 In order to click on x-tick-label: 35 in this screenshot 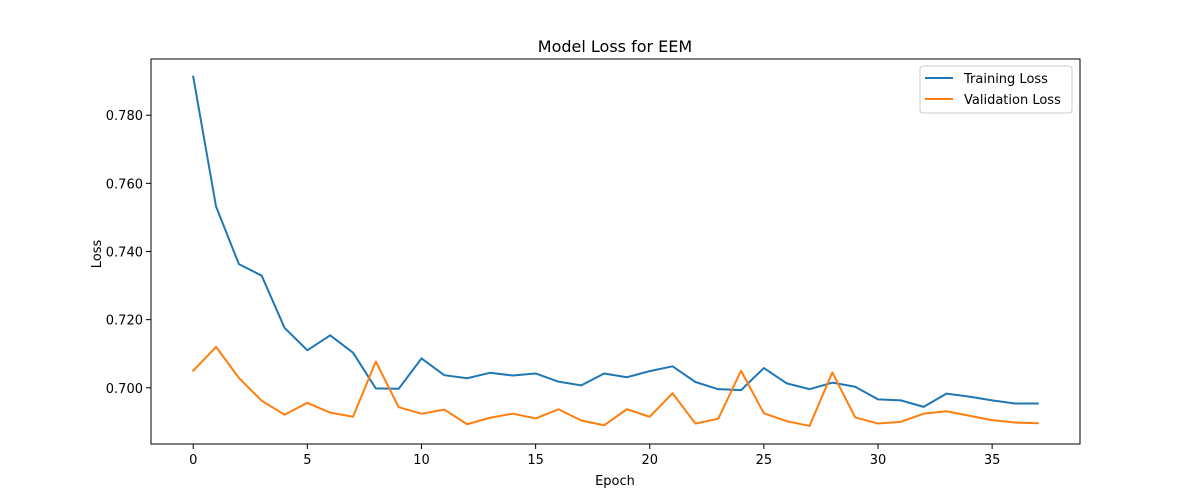, I will do `click(992, 460)`.